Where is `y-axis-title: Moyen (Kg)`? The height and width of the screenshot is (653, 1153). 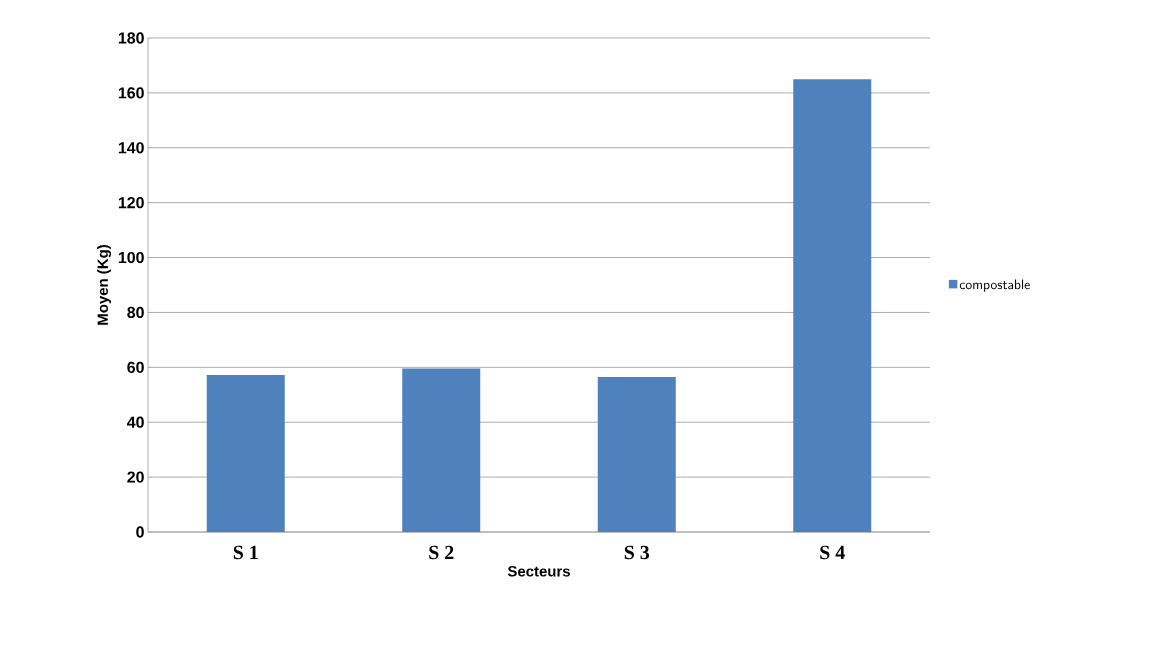
y-axis-title: Moyen (Kg) is located at coordinates (104, 285).